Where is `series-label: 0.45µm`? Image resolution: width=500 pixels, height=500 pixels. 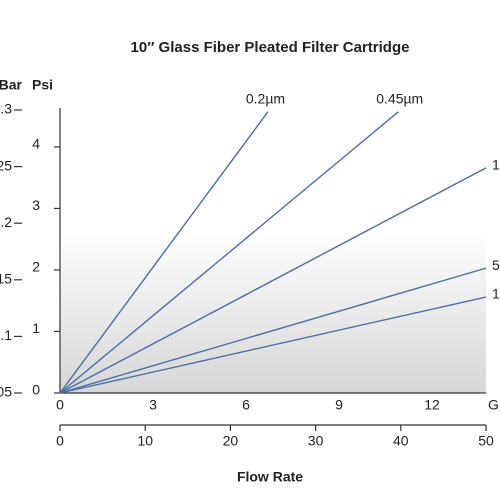 series-label: 0.45µm is located at coordinates (399, 99).